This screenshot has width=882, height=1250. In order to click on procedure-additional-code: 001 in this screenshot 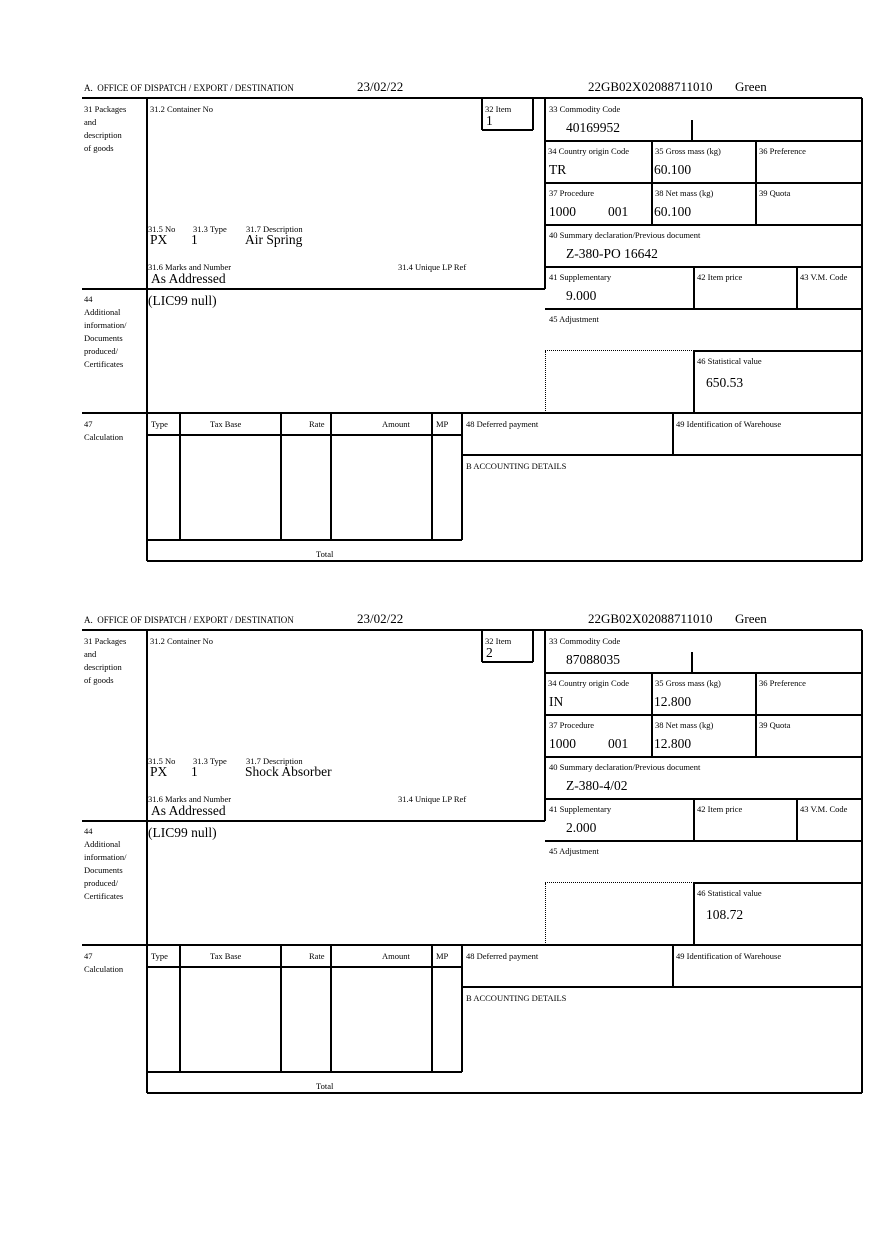, I will do `click(618, 743)`.